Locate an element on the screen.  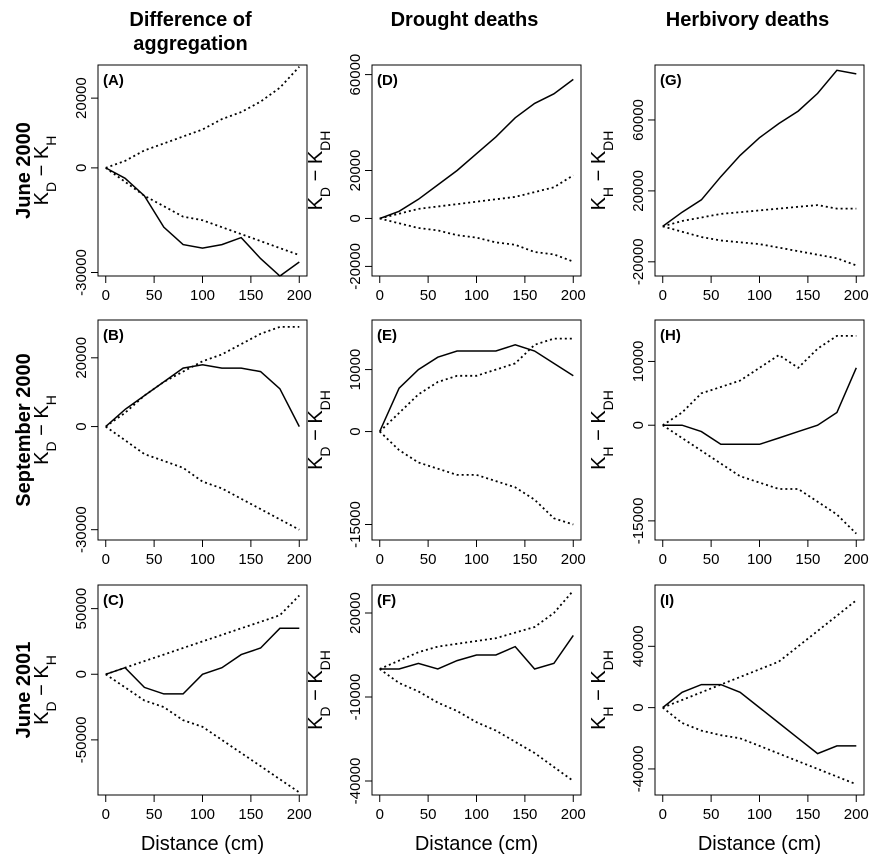
panel-label: (F) is located at coordinates (386, 600).